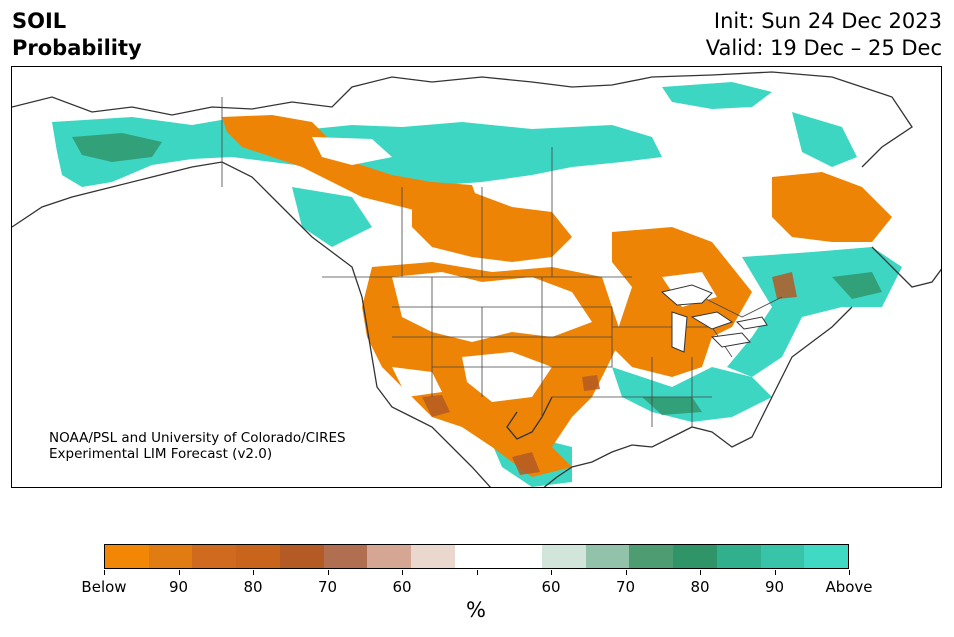  Describe the element at coordinates (476, 610) in the screenshot. I see `colorbar-unit: %` at that location.